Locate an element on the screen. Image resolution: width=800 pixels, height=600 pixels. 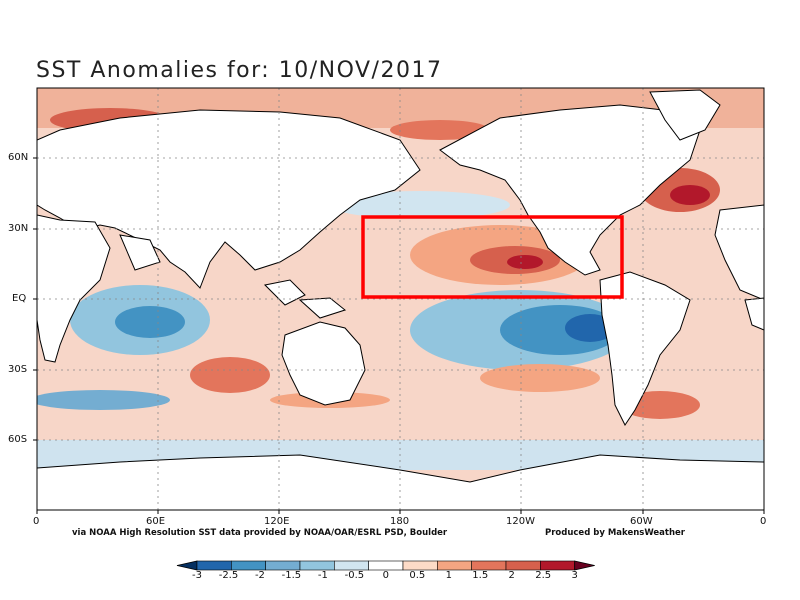
lon-label-0-left: 0 is located at coordinates (36, 521).